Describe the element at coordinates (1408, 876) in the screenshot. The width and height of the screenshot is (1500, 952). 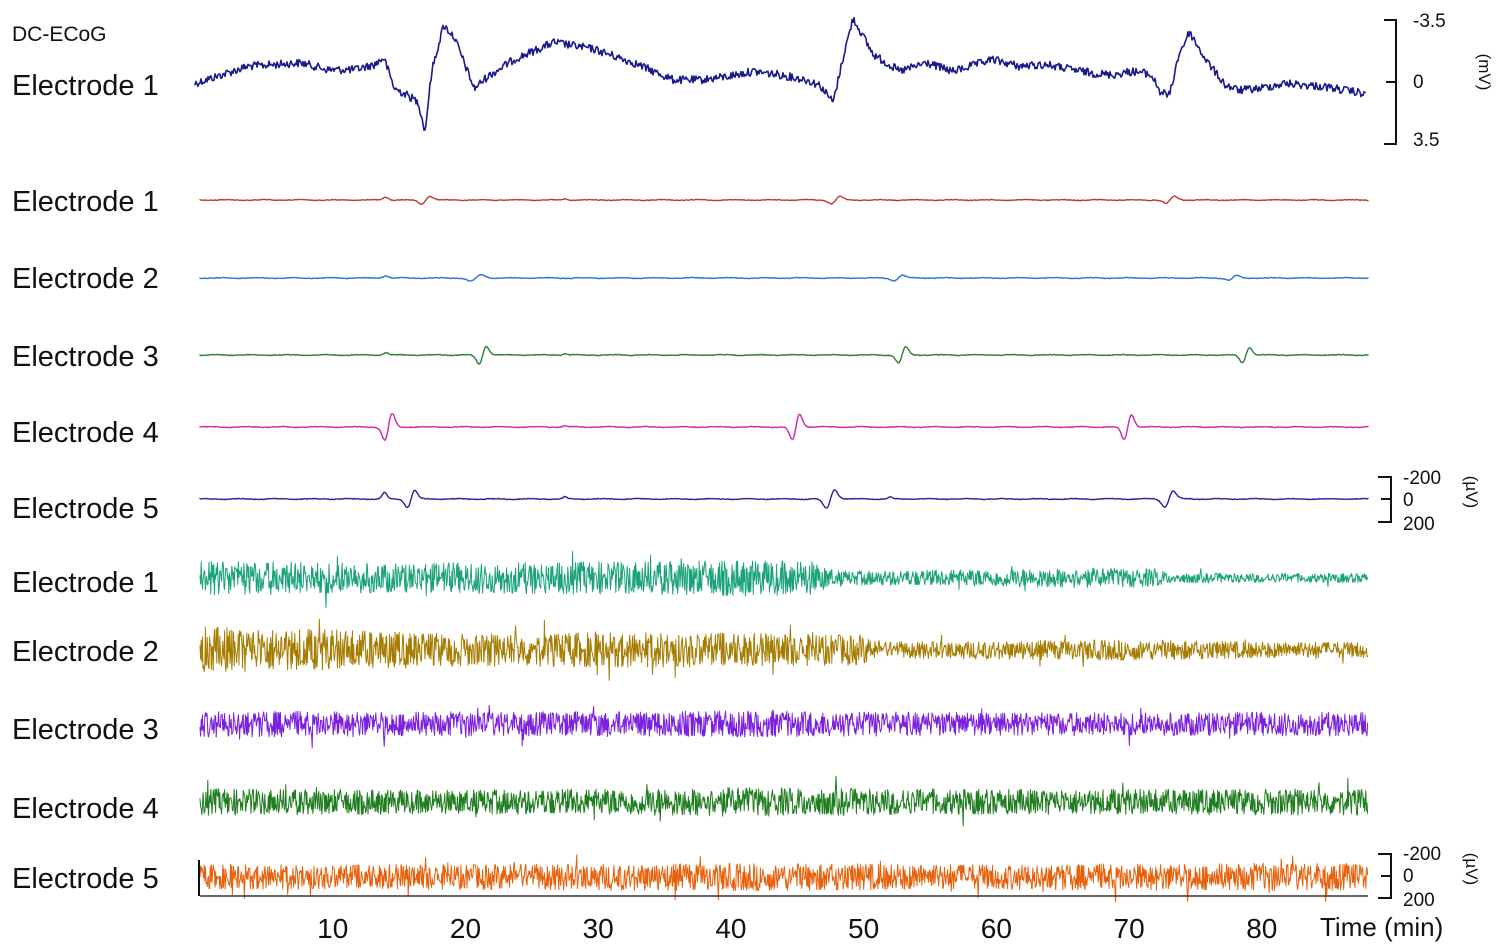
I see `hf-scale-tick: 0` at that location.